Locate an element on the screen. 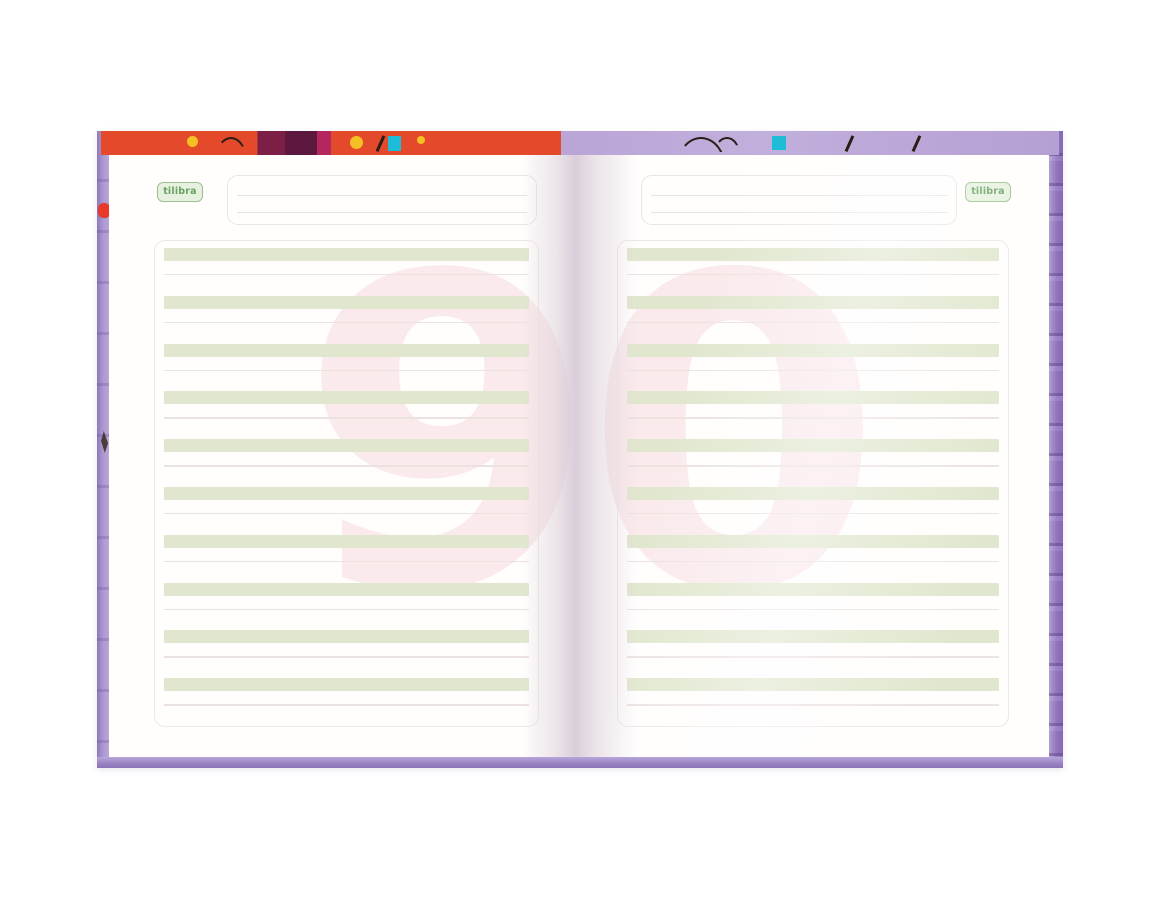  cover-left-edge is located at coordinates (104, 449).